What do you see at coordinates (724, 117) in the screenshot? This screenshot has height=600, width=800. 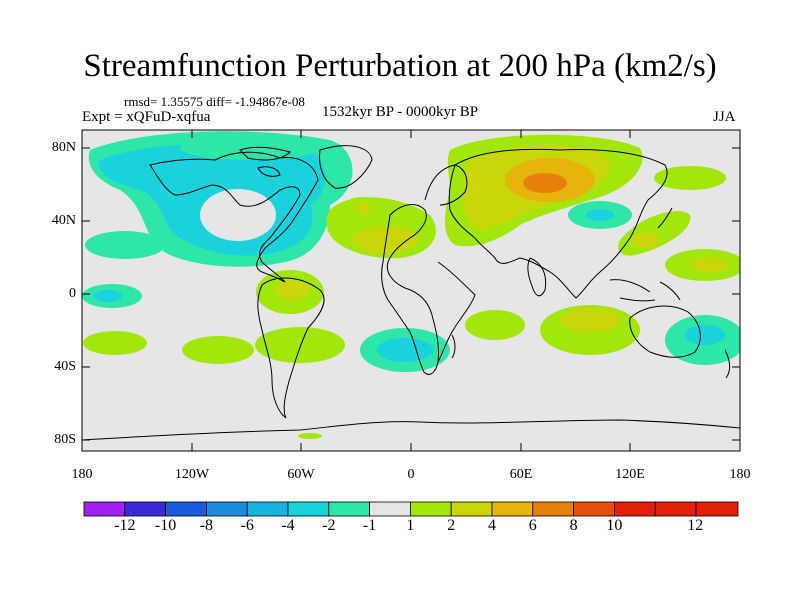 I see `season-label: JJA` at bounding box center [724, 117].